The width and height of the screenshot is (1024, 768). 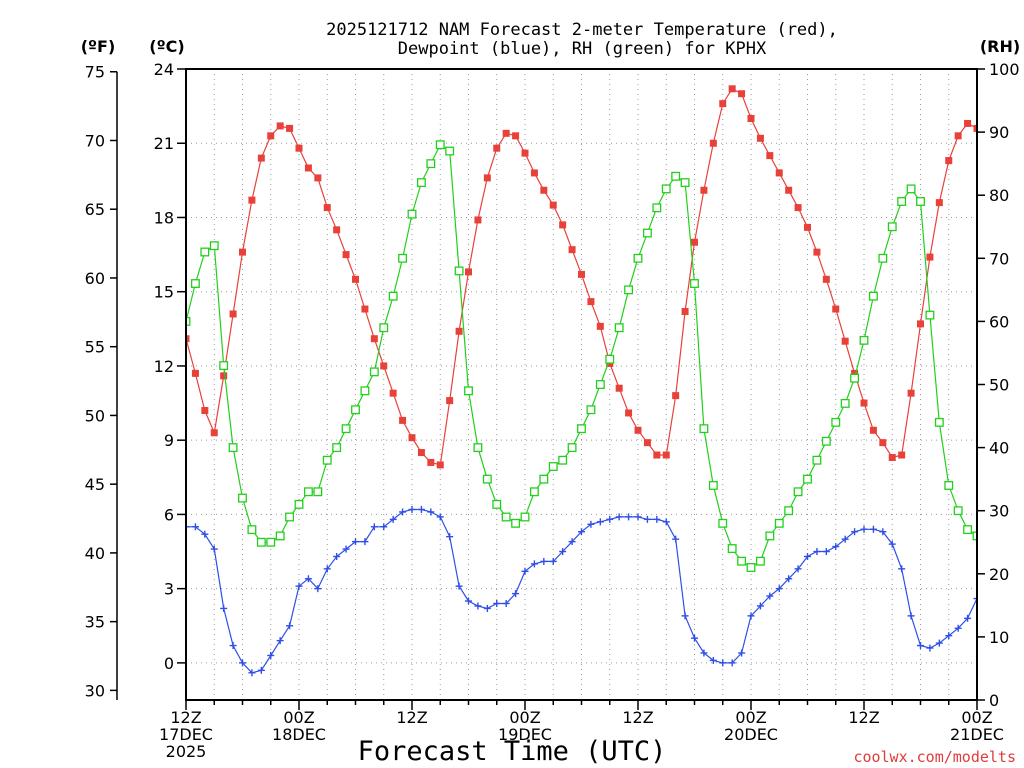 I want to click on celsius-tick-label: 9, so click(x=169, y=440).